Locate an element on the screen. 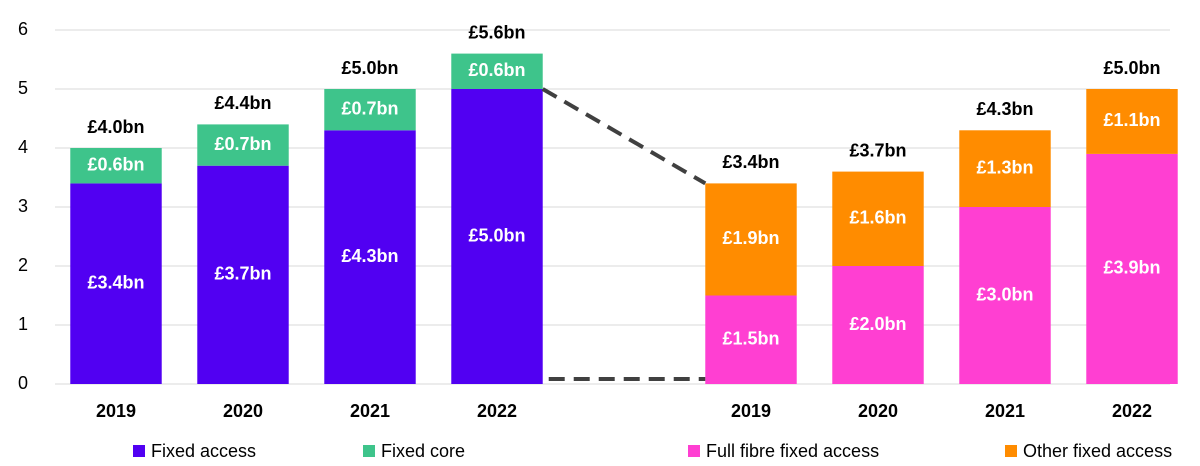  y-tick-label: 1 is located at coordinates (23, 324).